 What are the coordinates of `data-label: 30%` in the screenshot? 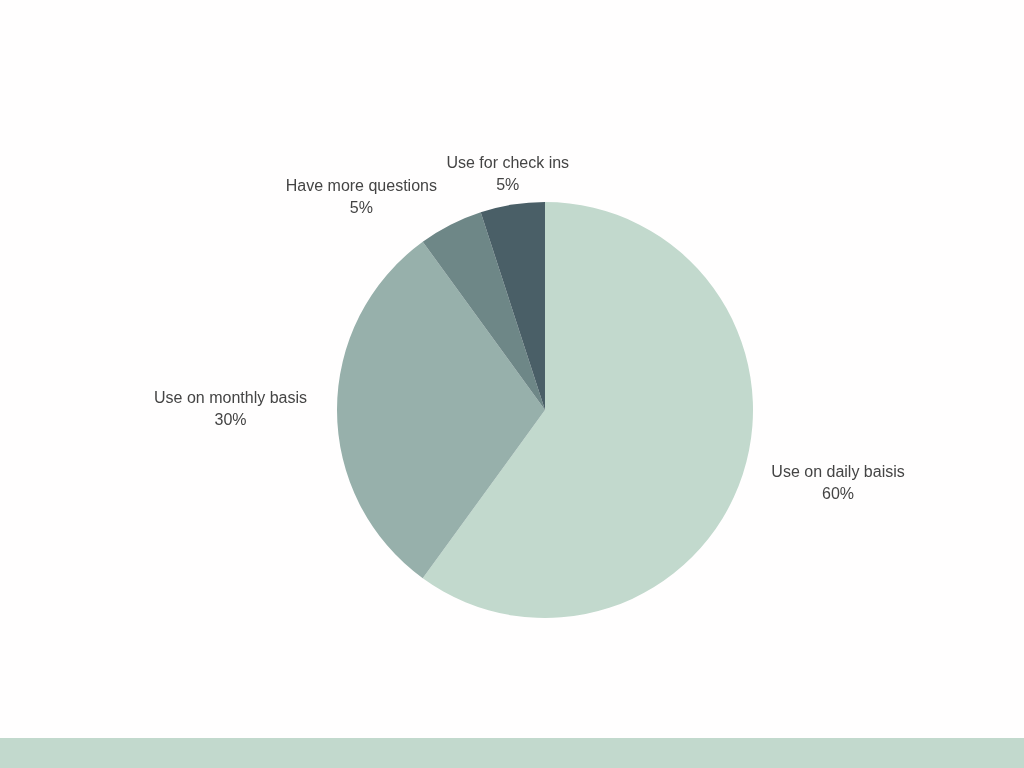 It's located at (230, 420).